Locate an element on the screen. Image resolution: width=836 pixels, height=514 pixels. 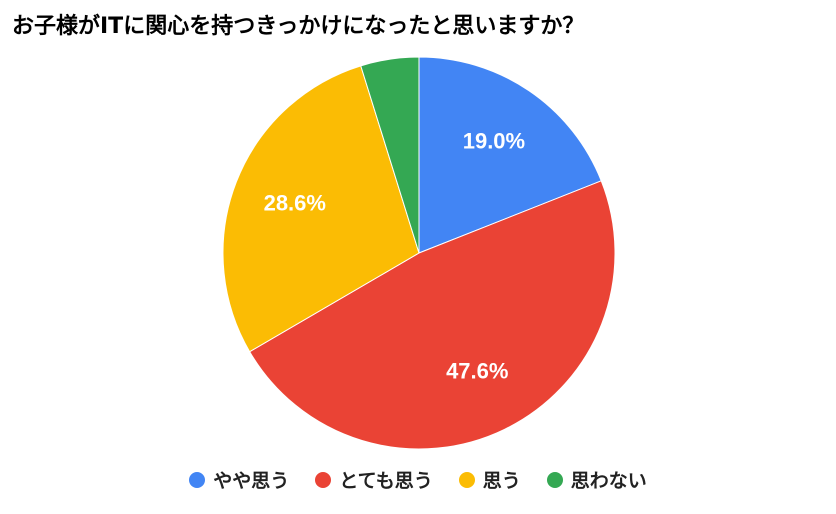
legend-item: やや思う is located at coordinates (239, 479).